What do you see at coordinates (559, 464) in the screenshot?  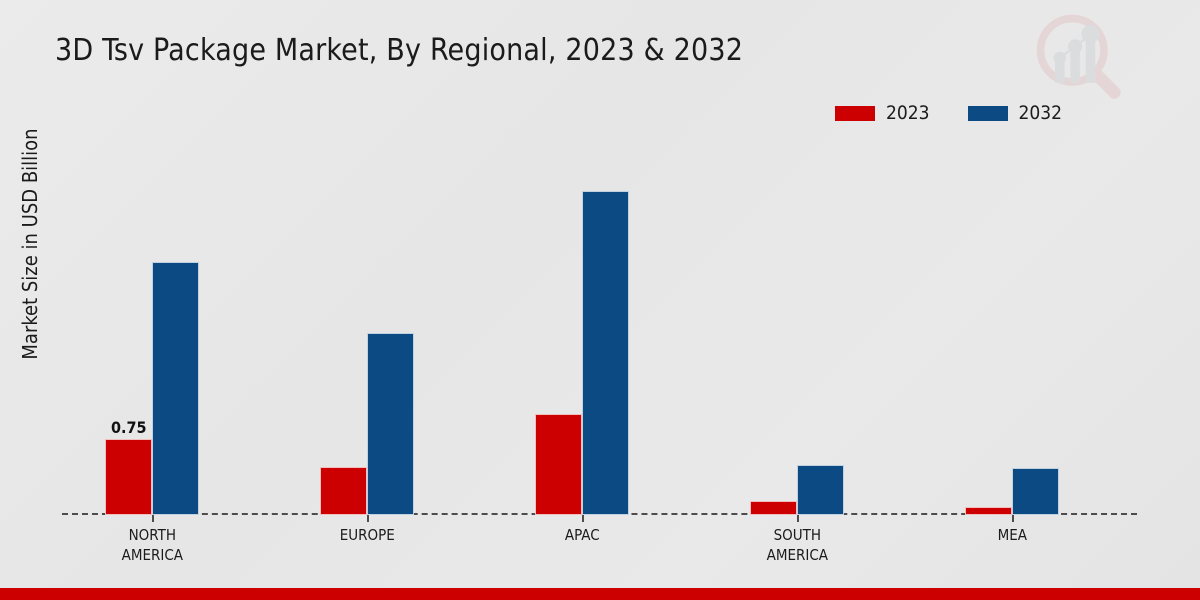 I see `bar-2023-apac` at bounding box center [559, 464].